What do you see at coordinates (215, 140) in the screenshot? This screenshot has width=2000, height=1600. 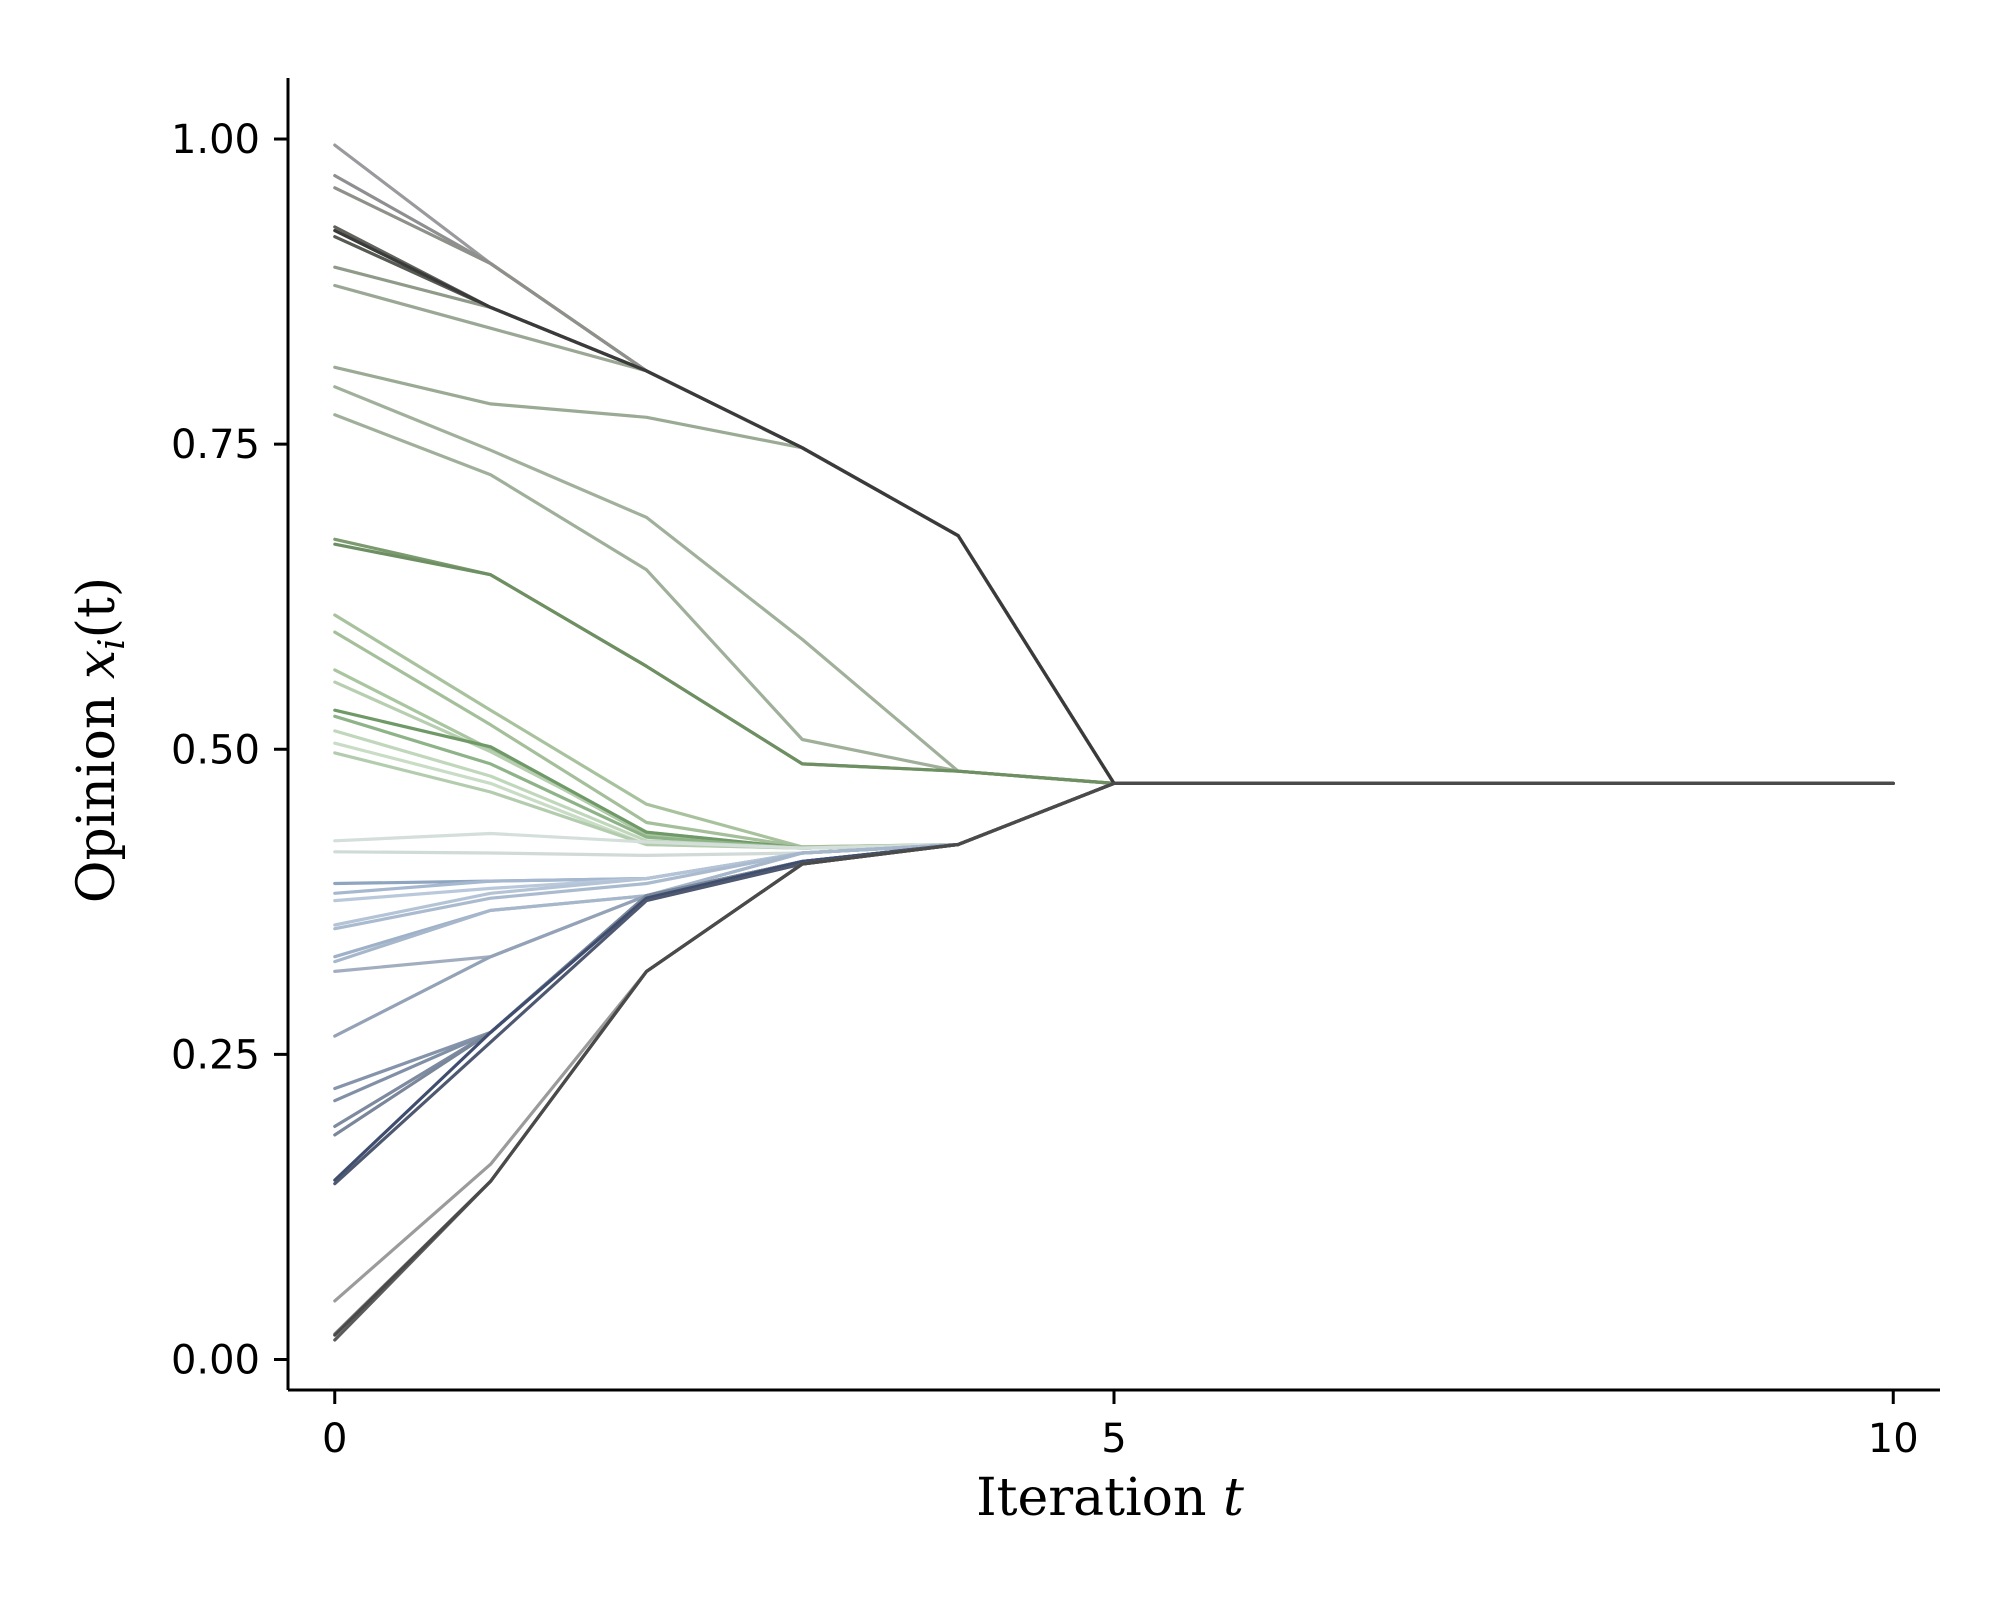 I see `y-tick-label: 1.00` at bounding box center [215, 140].